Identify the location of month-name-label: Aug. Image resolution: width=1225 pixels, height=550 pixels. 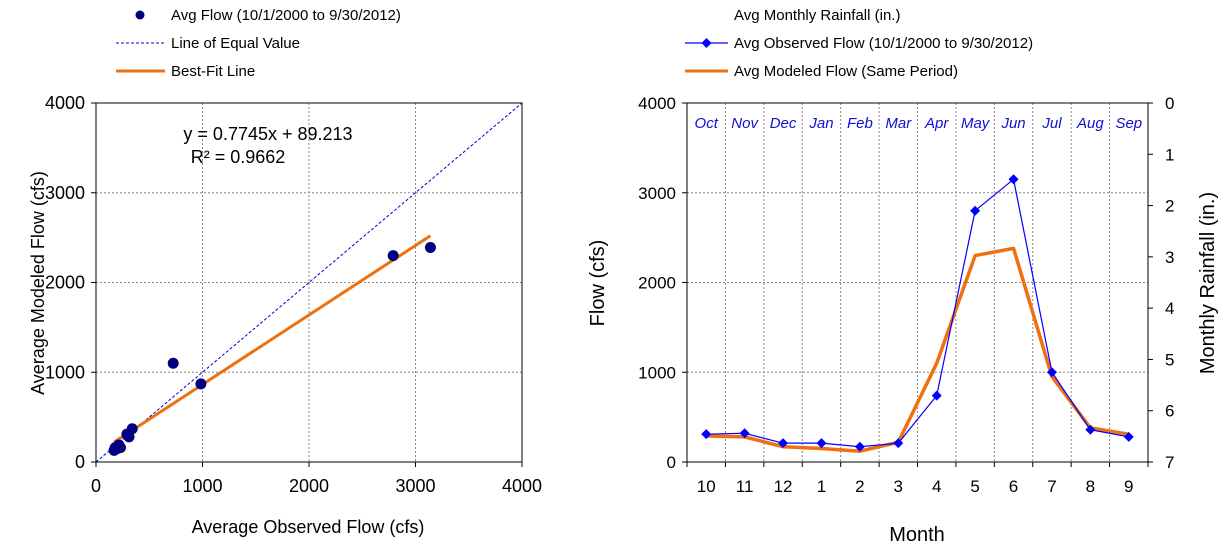
(1090, 123).